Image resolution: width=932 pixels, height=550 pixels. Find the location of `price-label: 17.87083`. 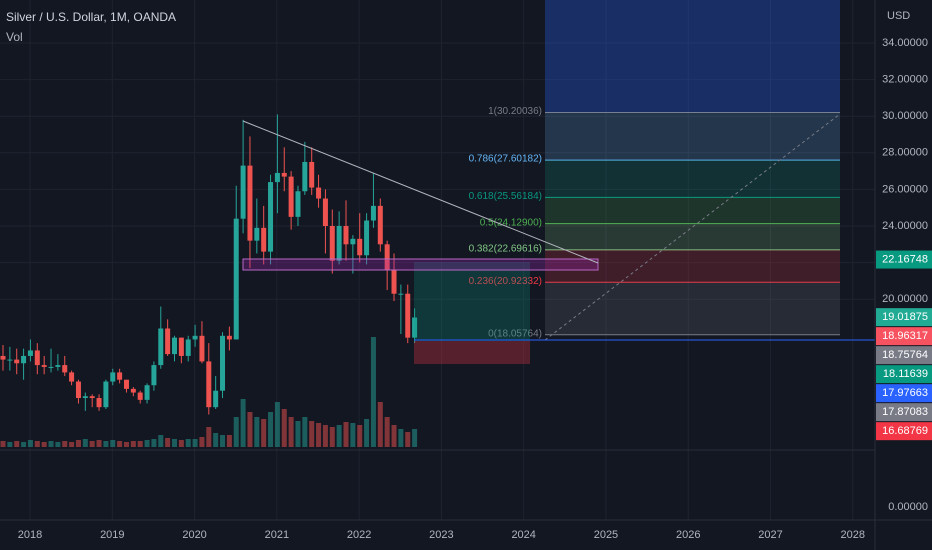

price-label: 17.87083 is located at coordinates (905, 412).